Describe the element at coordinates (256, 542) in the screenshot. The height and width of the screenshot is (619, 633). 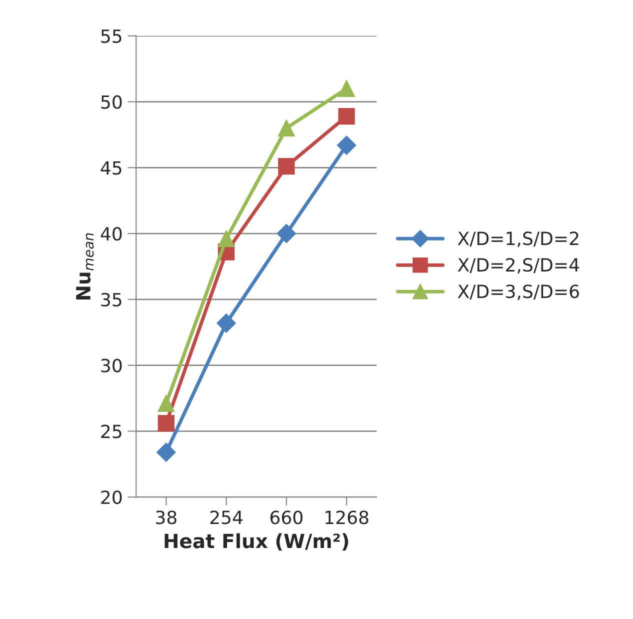
I see `x-axis-title: Heat Flux (W/m²)` at that location.